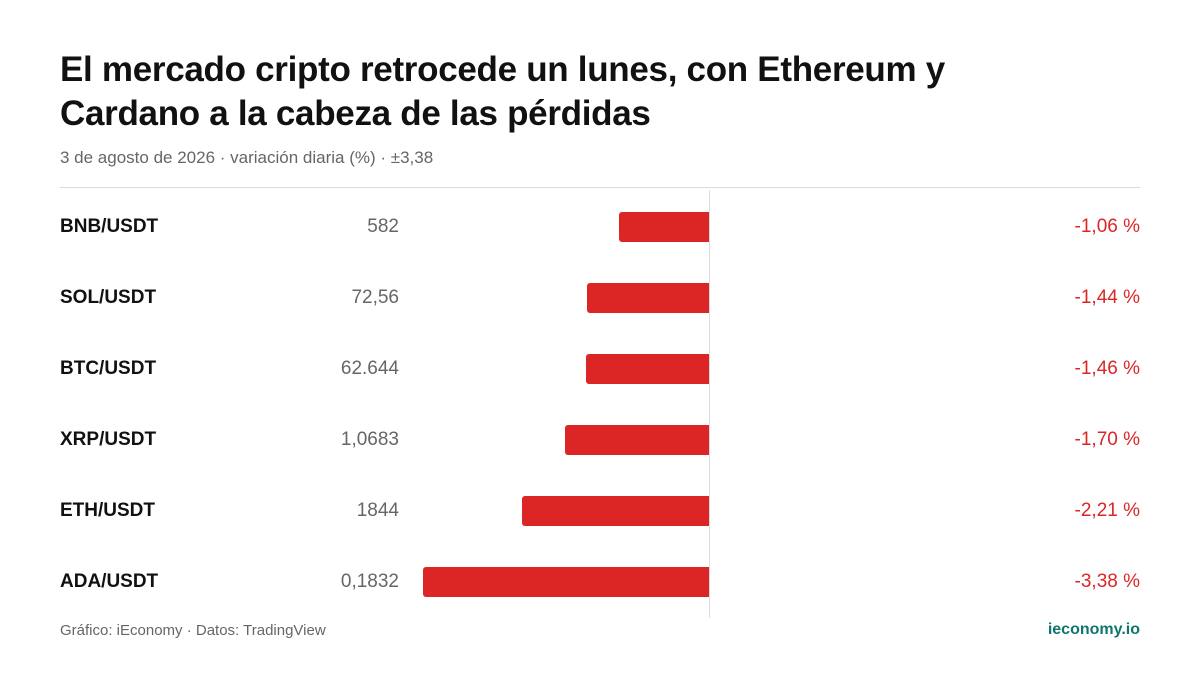  Describe the element at coordinates (109, 226) in the screenshot. I see `pair-label: BNB/USDT` at that location.